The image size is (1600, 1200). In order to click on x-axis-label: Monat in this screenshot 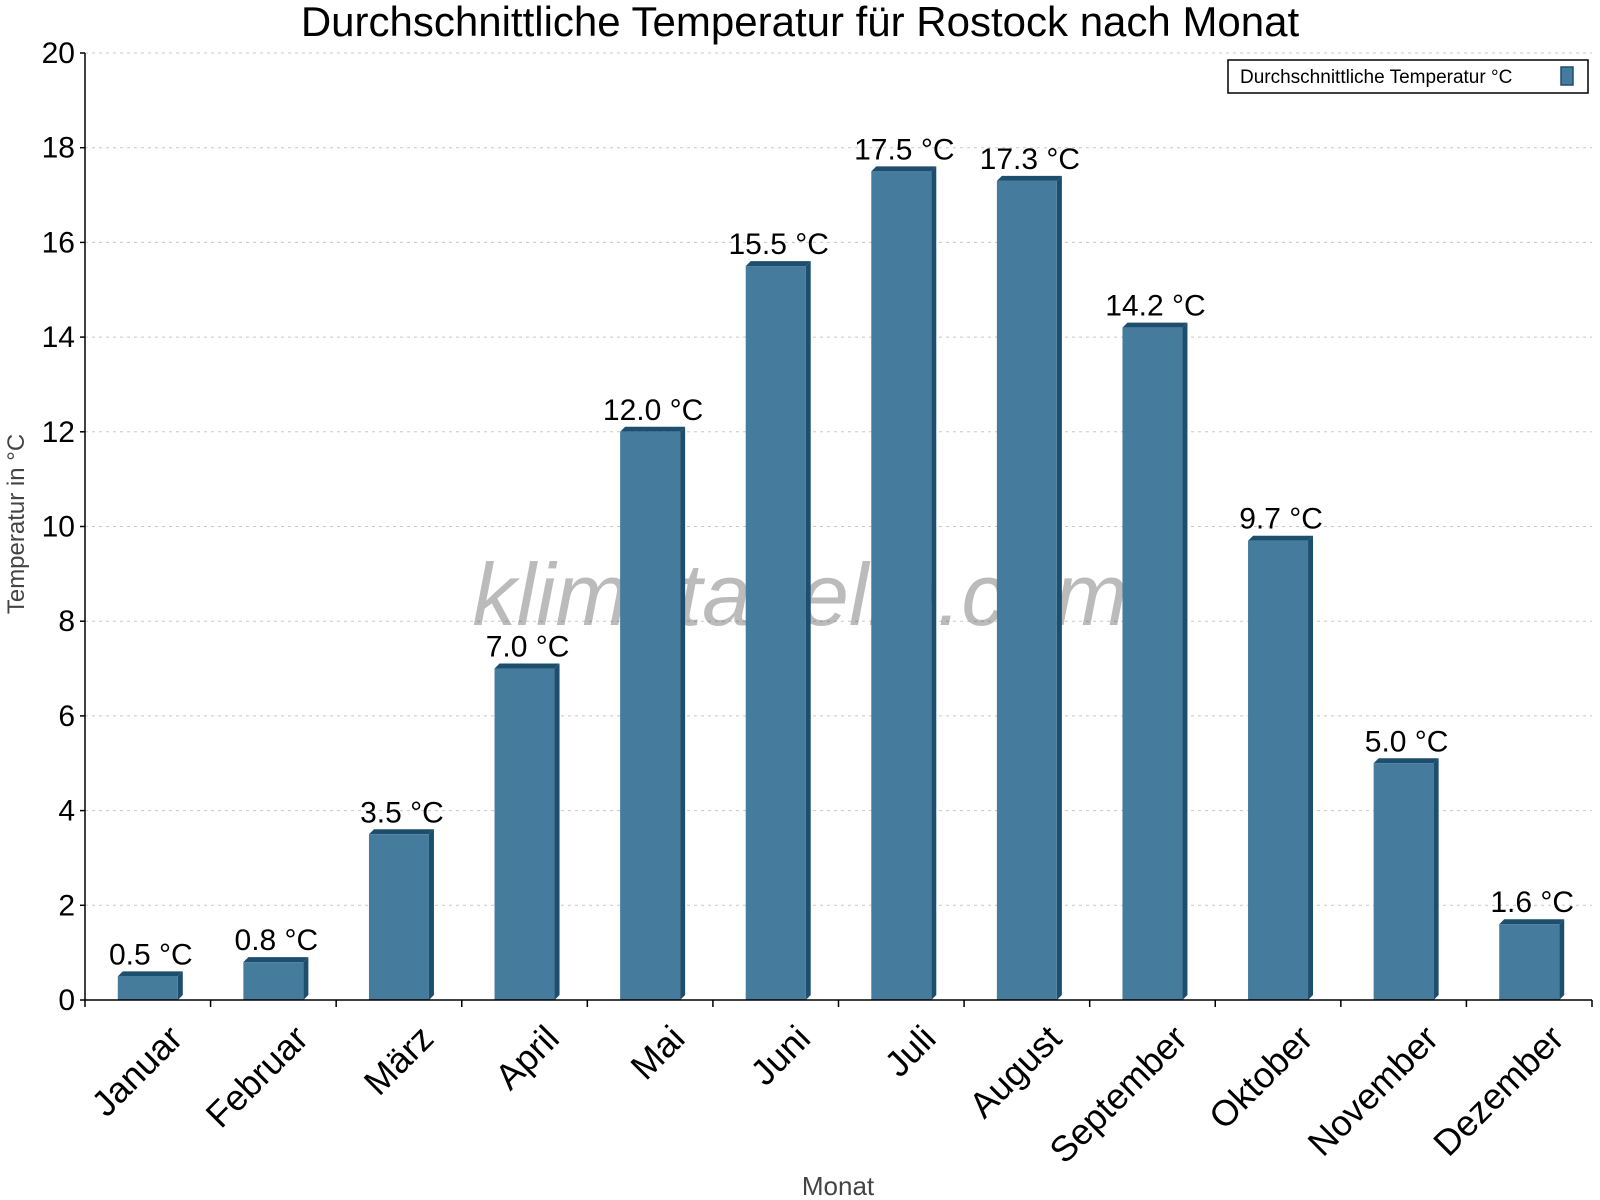, I will do `click(838, 1185)`.